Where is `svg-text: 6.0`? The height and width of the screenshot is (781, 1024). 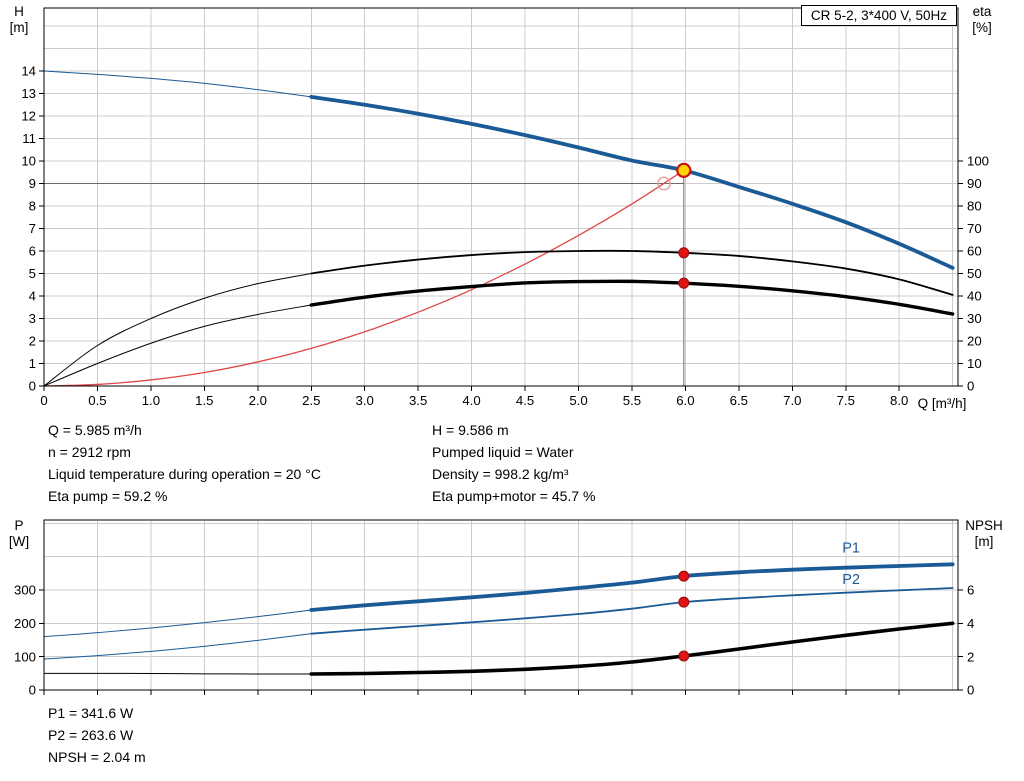
svg-text: 6.0 is located at coordinates (685, 400).